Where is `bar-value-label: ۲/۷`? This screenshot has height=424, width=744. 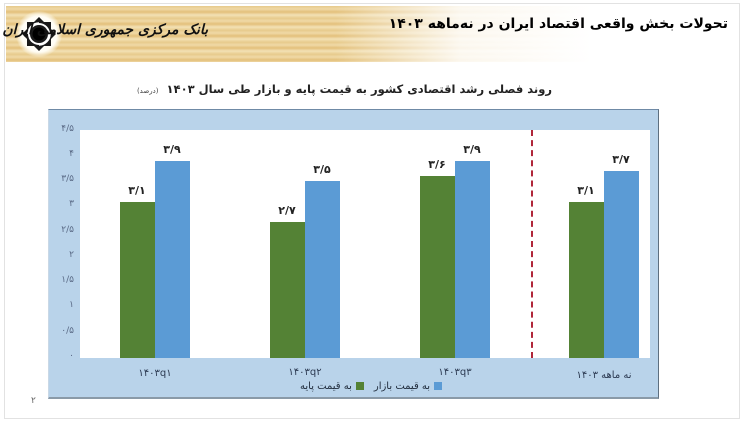 bar-value-label: ۲/۷ is located at coordinates (287, 210).